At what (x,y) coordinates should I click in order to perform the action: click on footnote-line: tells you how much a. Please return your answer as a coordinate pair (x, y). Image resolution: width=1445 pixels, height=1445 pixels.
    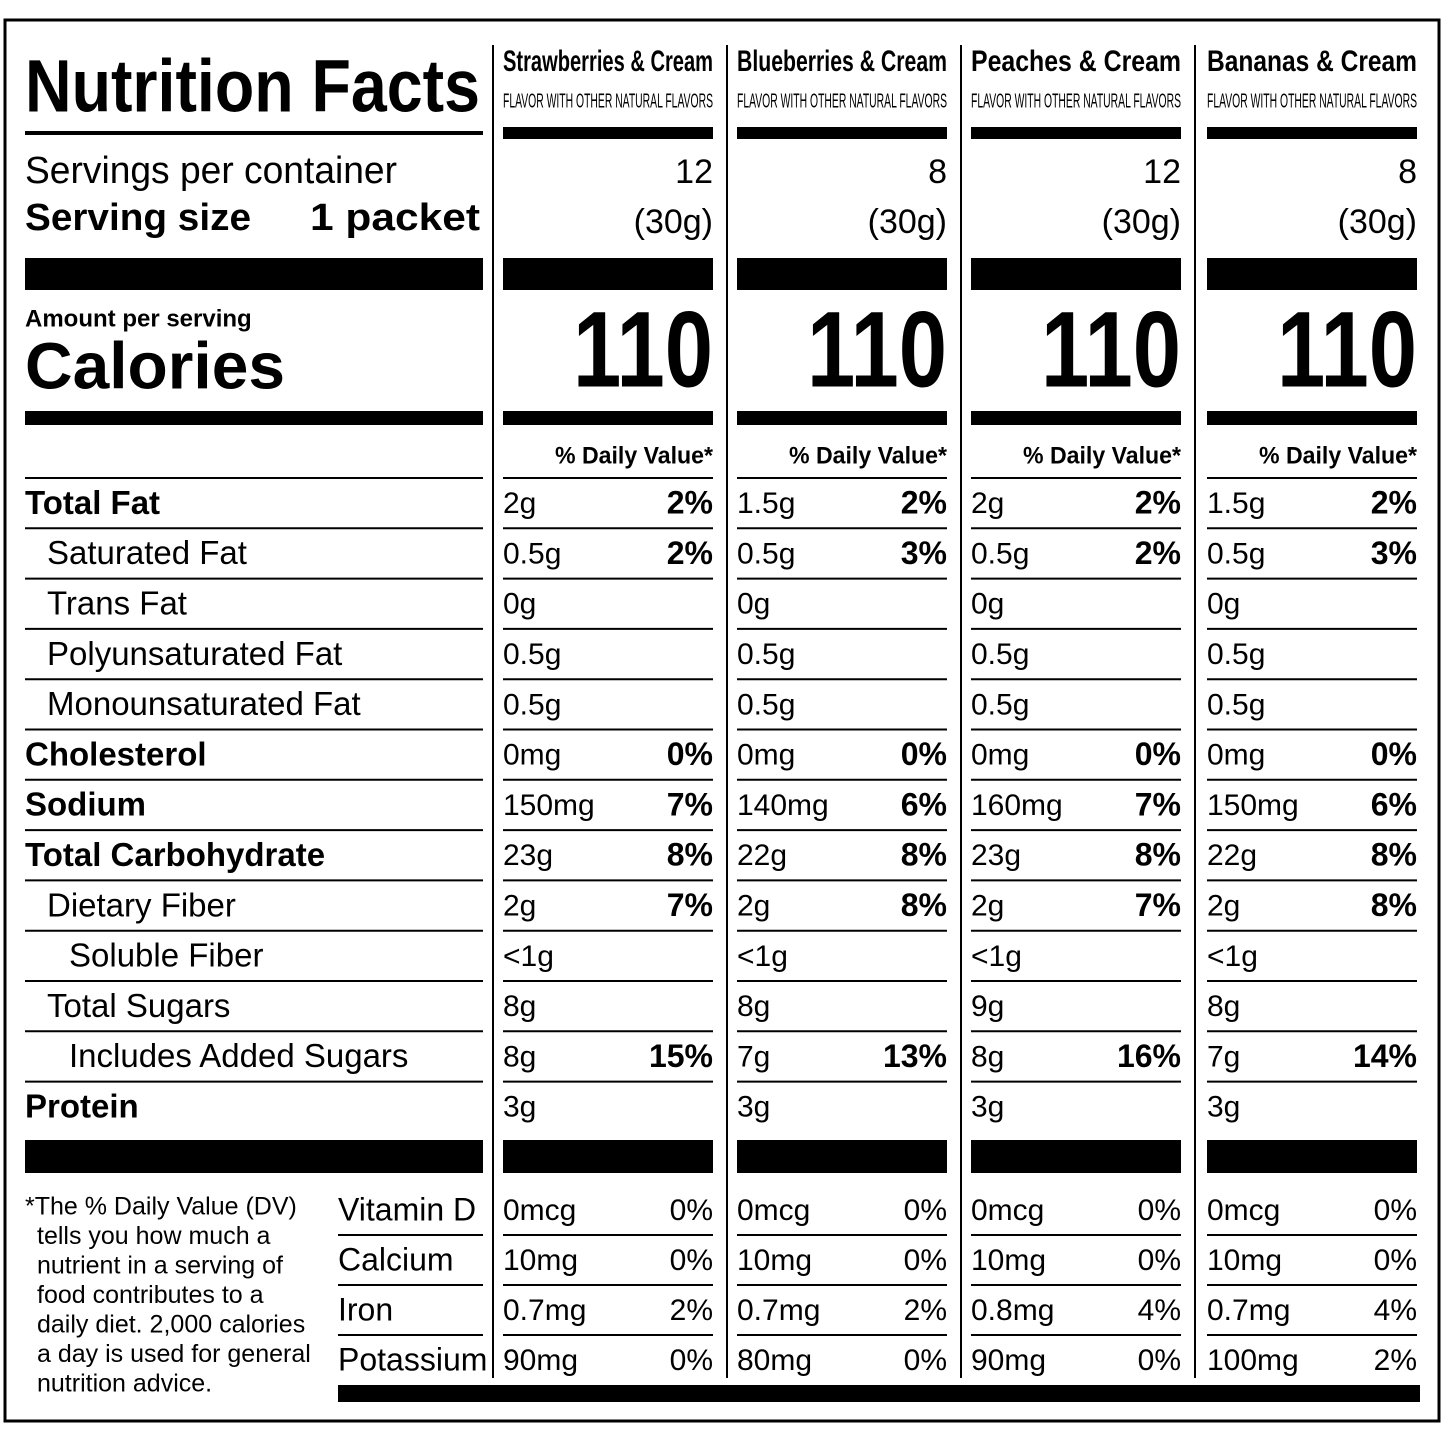
    Looking at the image, I should click on (154, 1236).